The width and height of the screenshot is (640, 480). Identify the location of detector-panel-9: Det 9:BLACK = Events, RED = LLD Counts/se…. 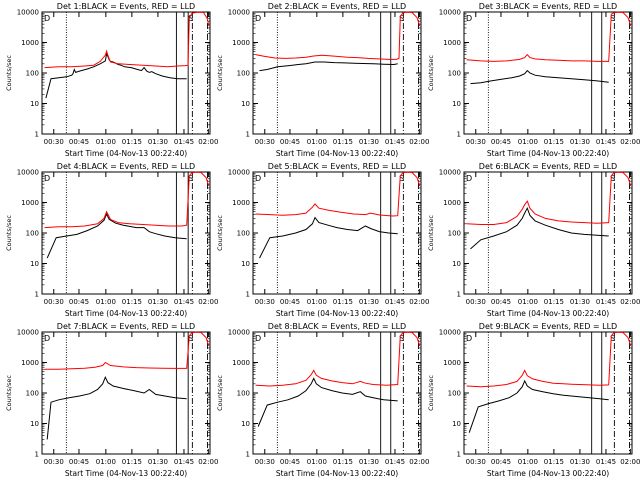
(533, 400).